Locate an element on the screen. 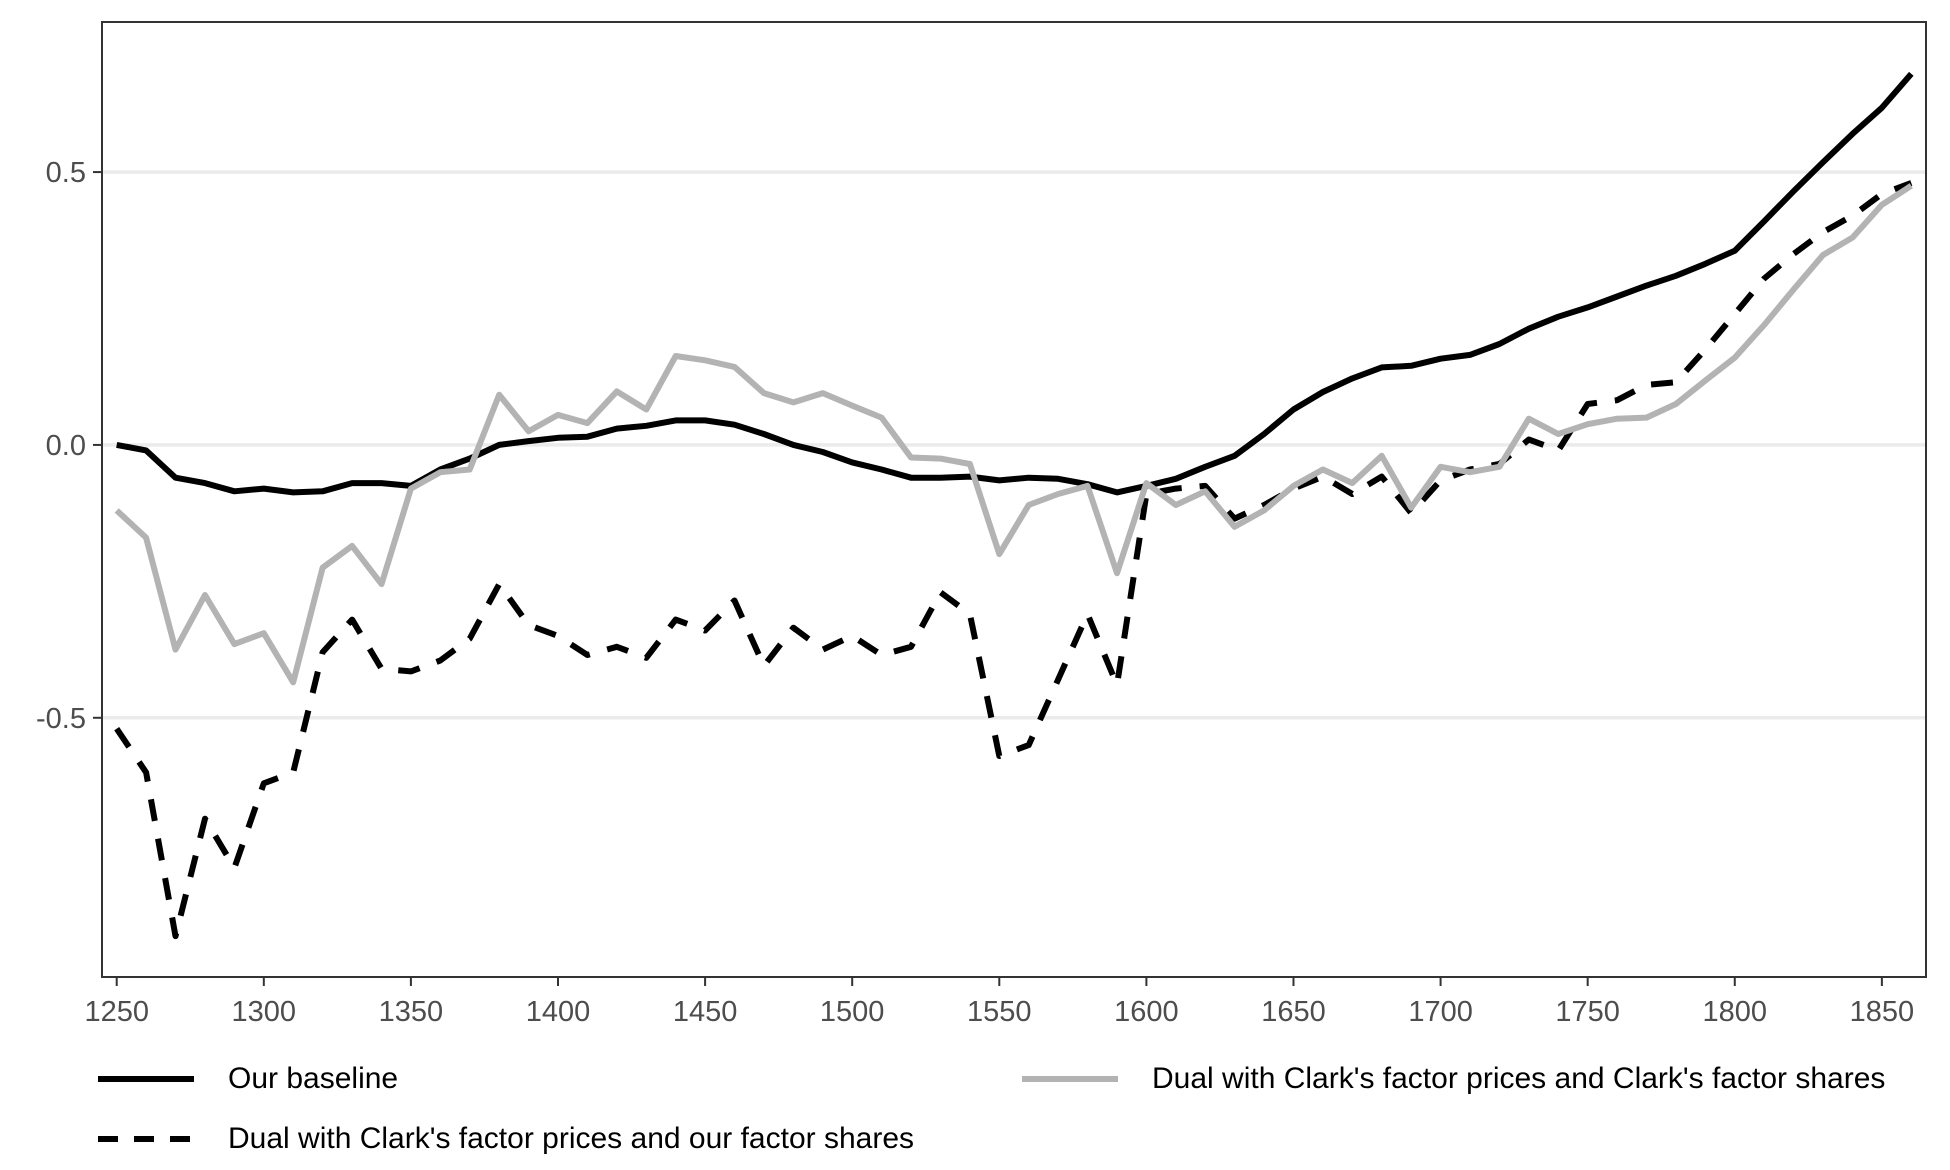 The height and width of the screenshot is (1170, 1950). x-tick-label: 1500 is located at coordinates (852, 1012).